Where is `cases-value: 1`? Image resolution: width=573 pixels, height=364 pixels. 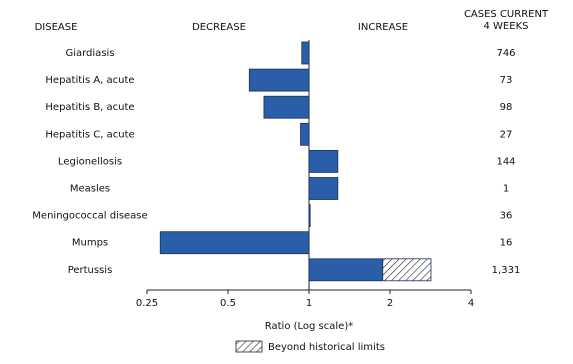
cases-value: 1 is located at coordinates (506, 189).